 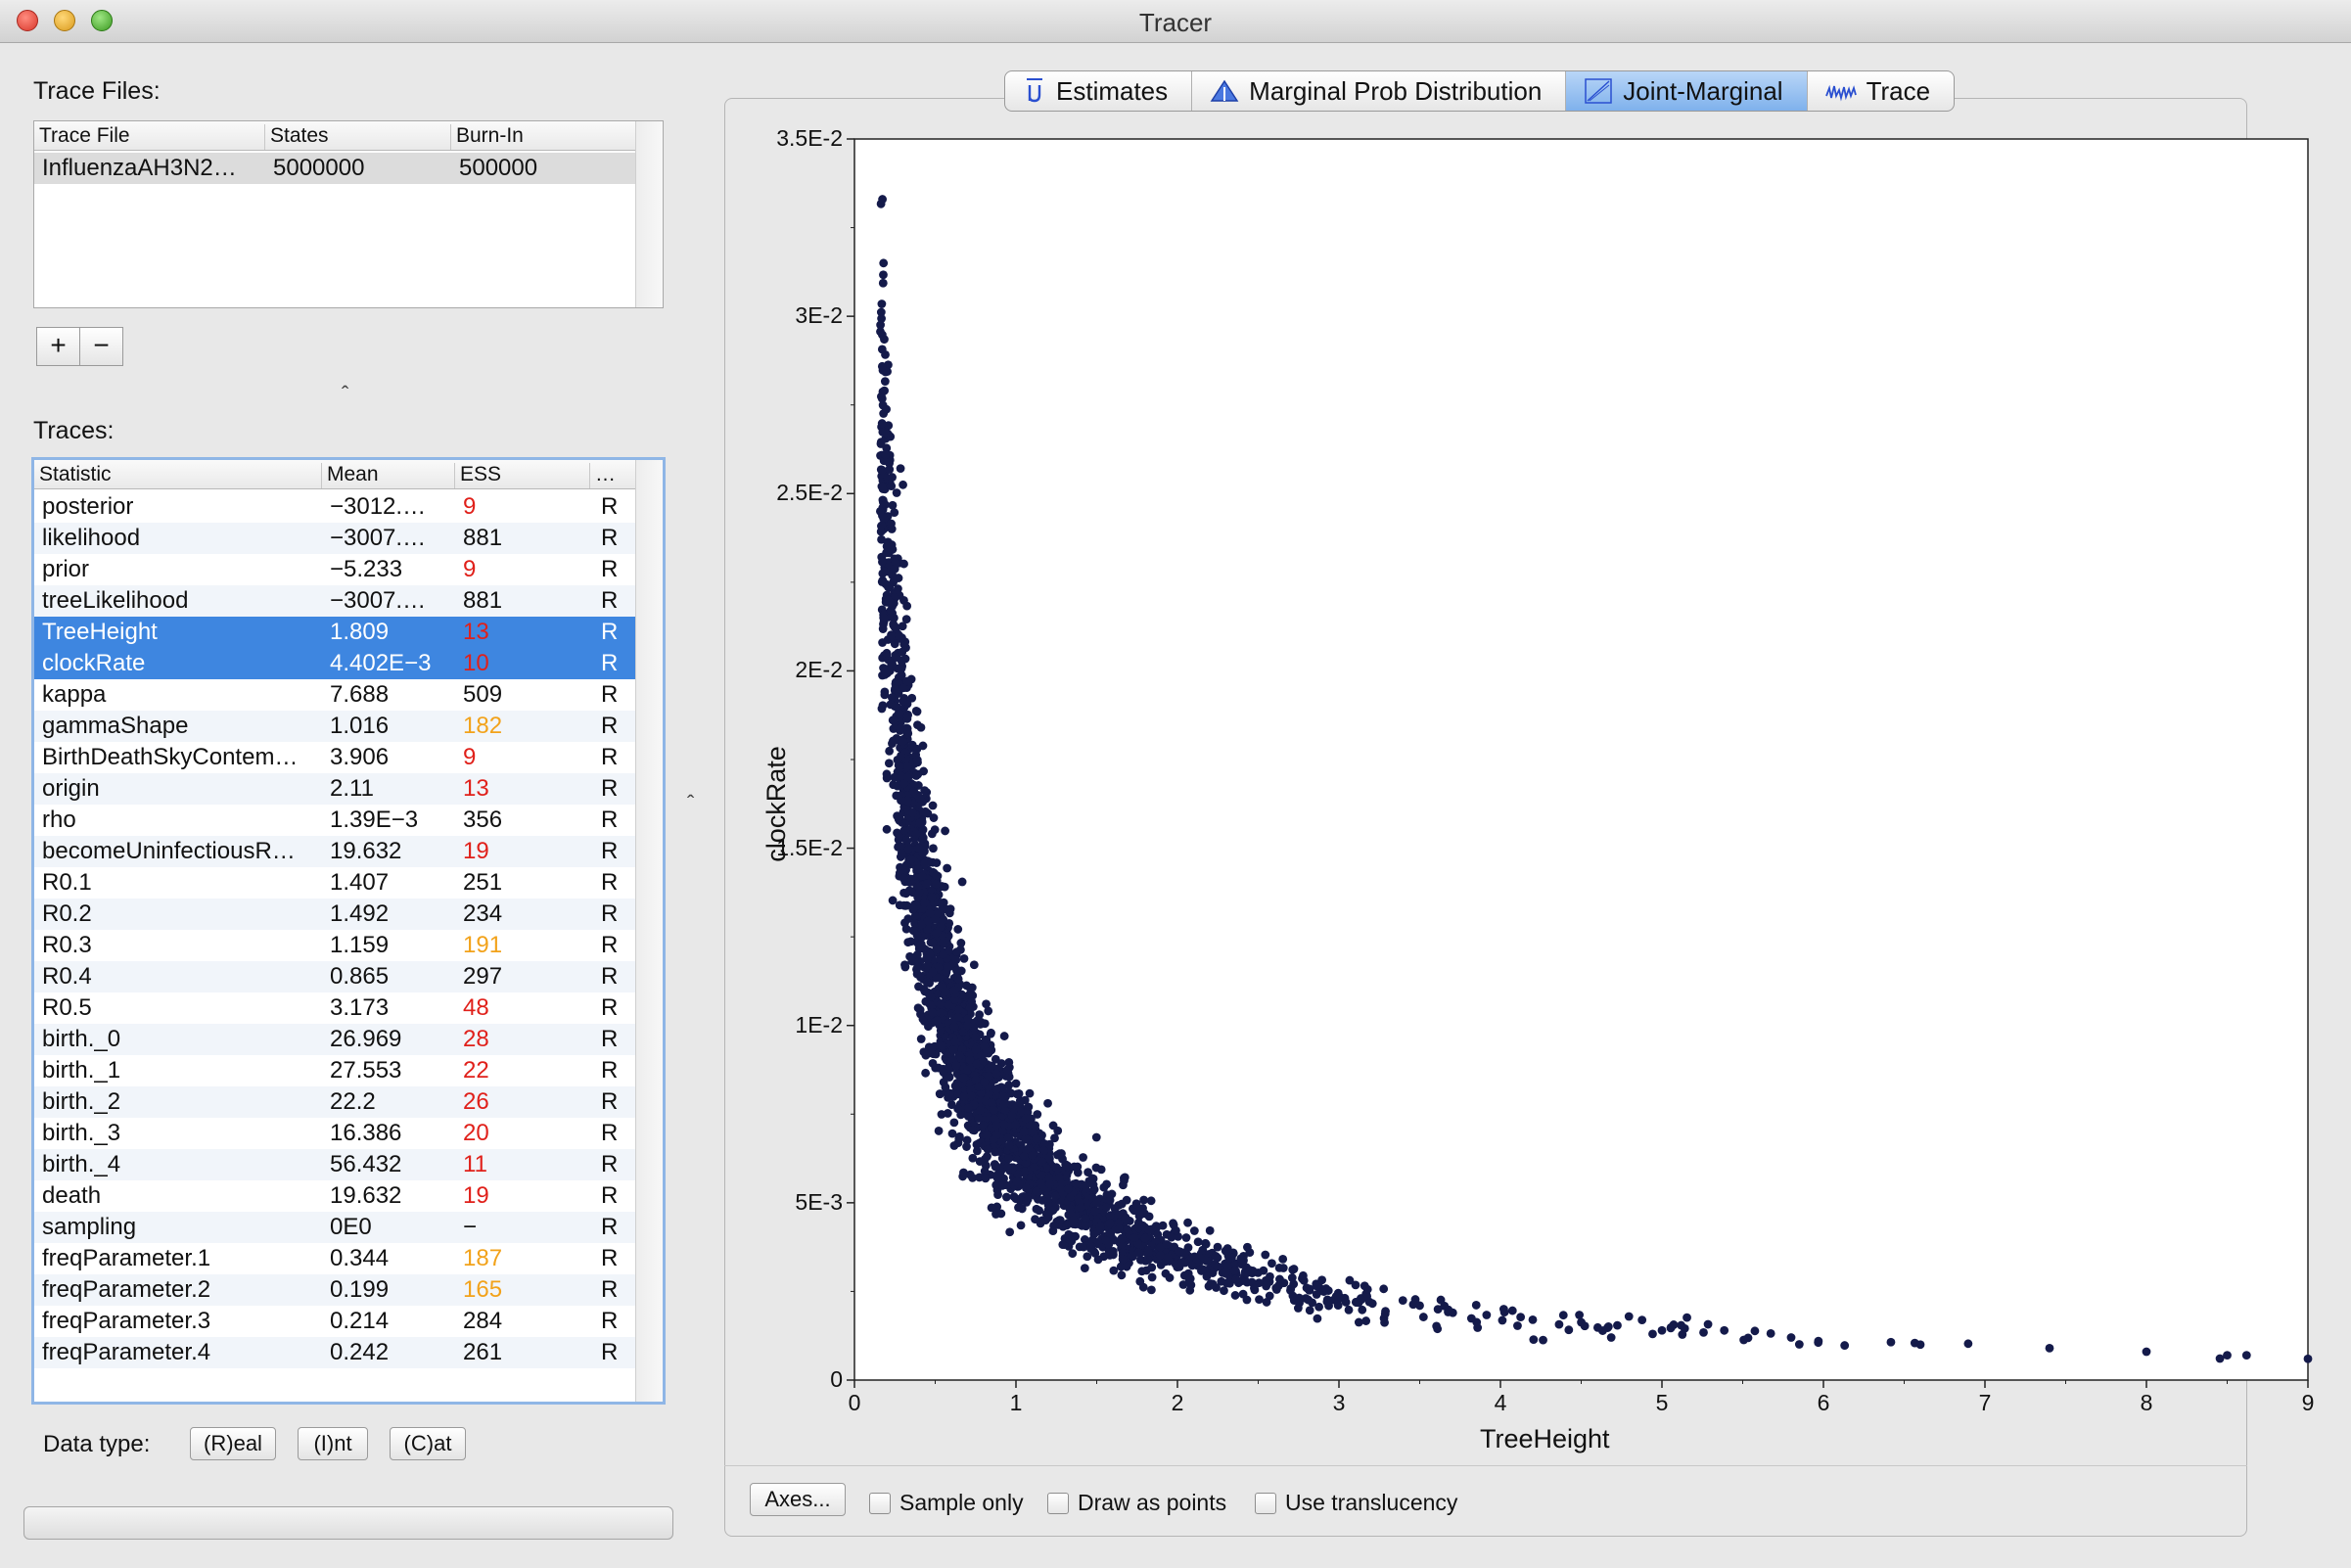 I want to click on column-header-ess: ESS, so click(x=522, y=475).